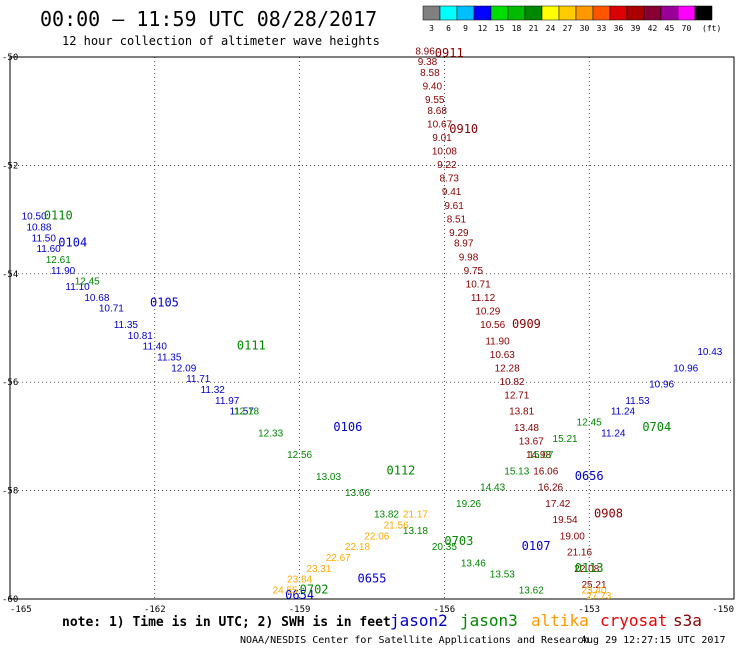 The height and width of the screenshot is (650, 740). What do you see at coordinates (328, 477) in the screenshot?
I see `data-label: 13.03` at bounding box center [328, 477].